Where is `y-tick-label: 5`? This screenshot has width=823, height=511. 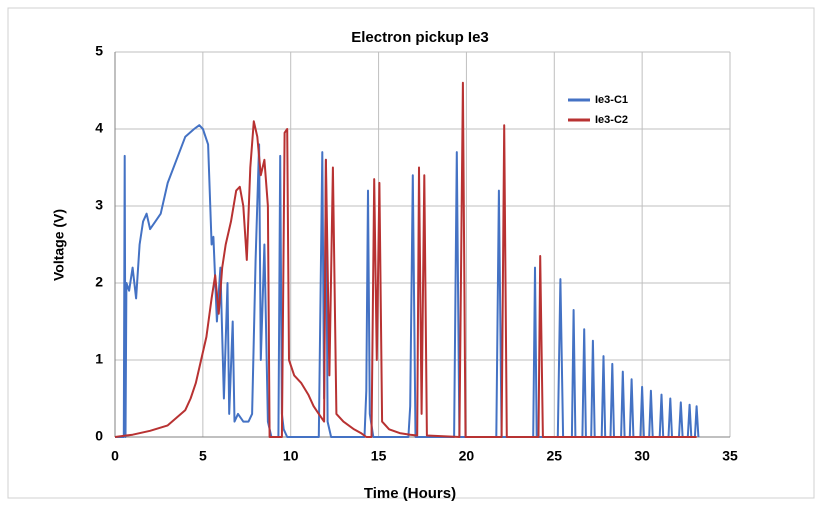
y-tick-label: 5 is located at coordinates (99, 51).